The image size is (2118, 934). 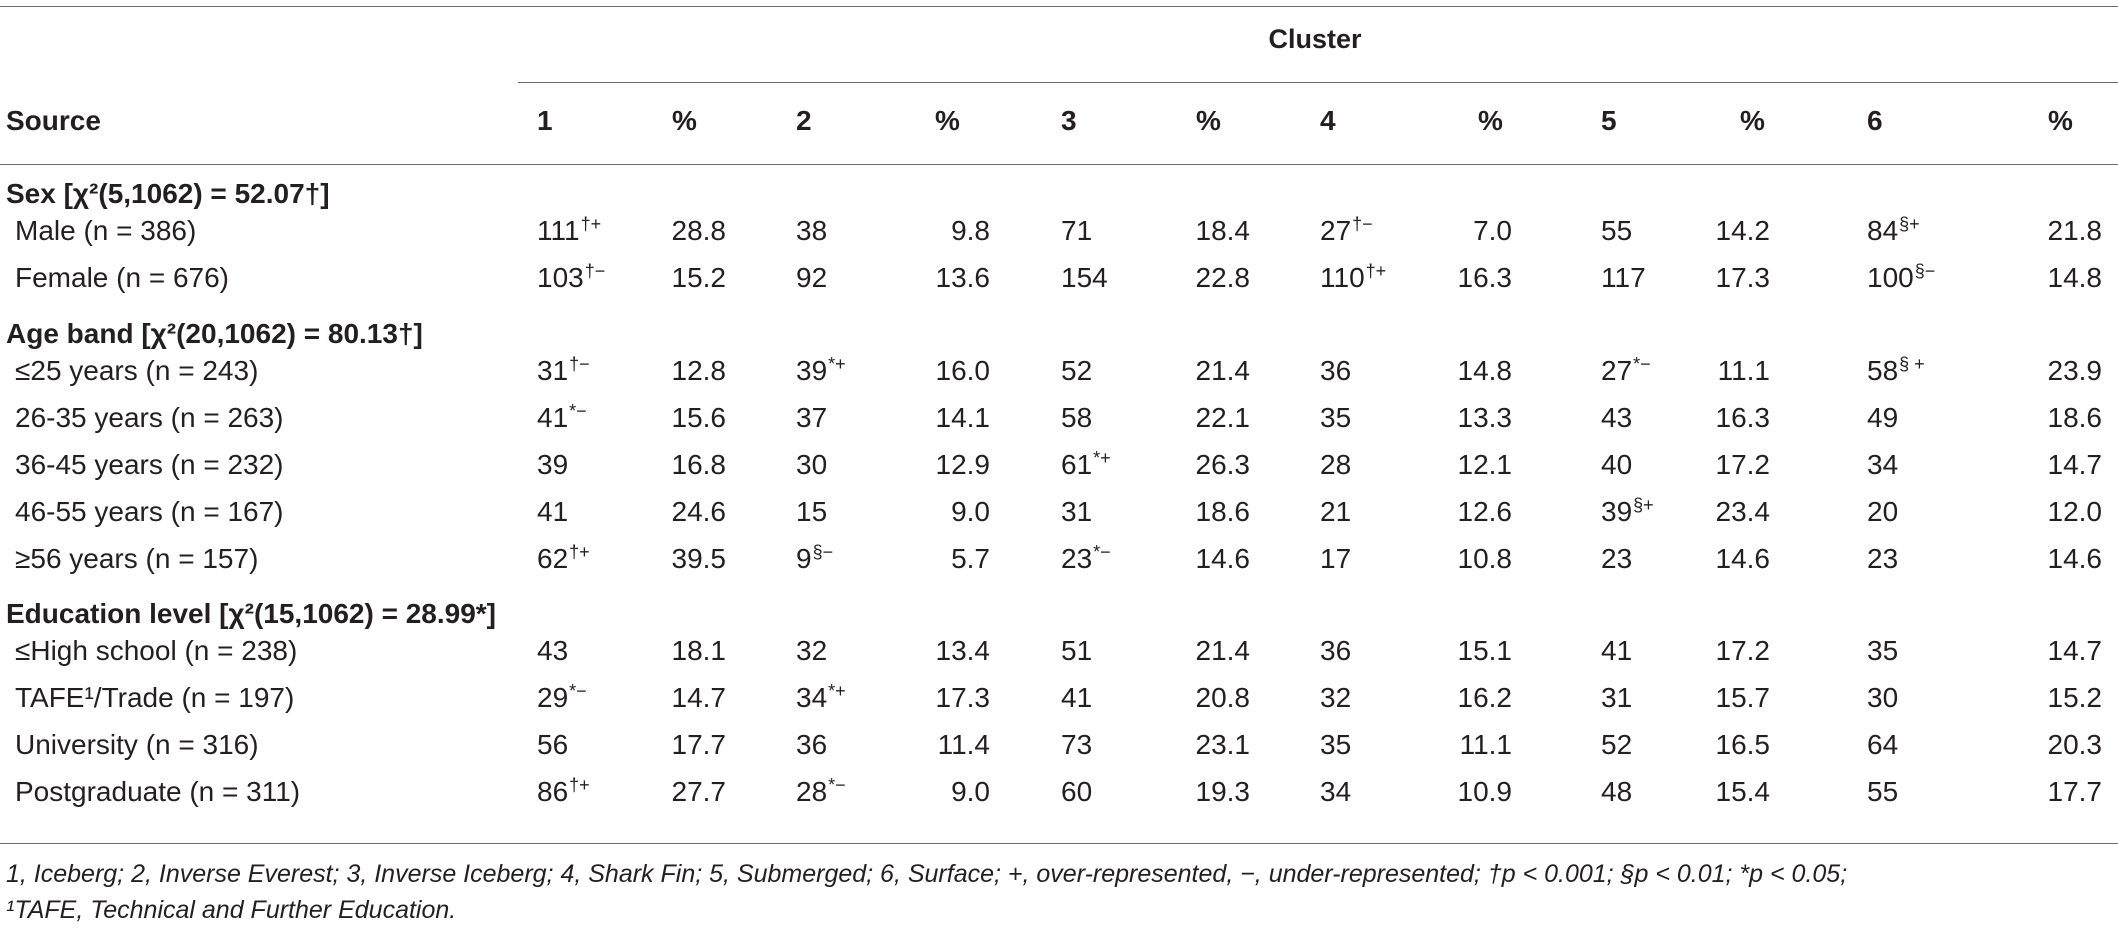 I want to click on count-cell: 36, so click(x=1335, y=371).